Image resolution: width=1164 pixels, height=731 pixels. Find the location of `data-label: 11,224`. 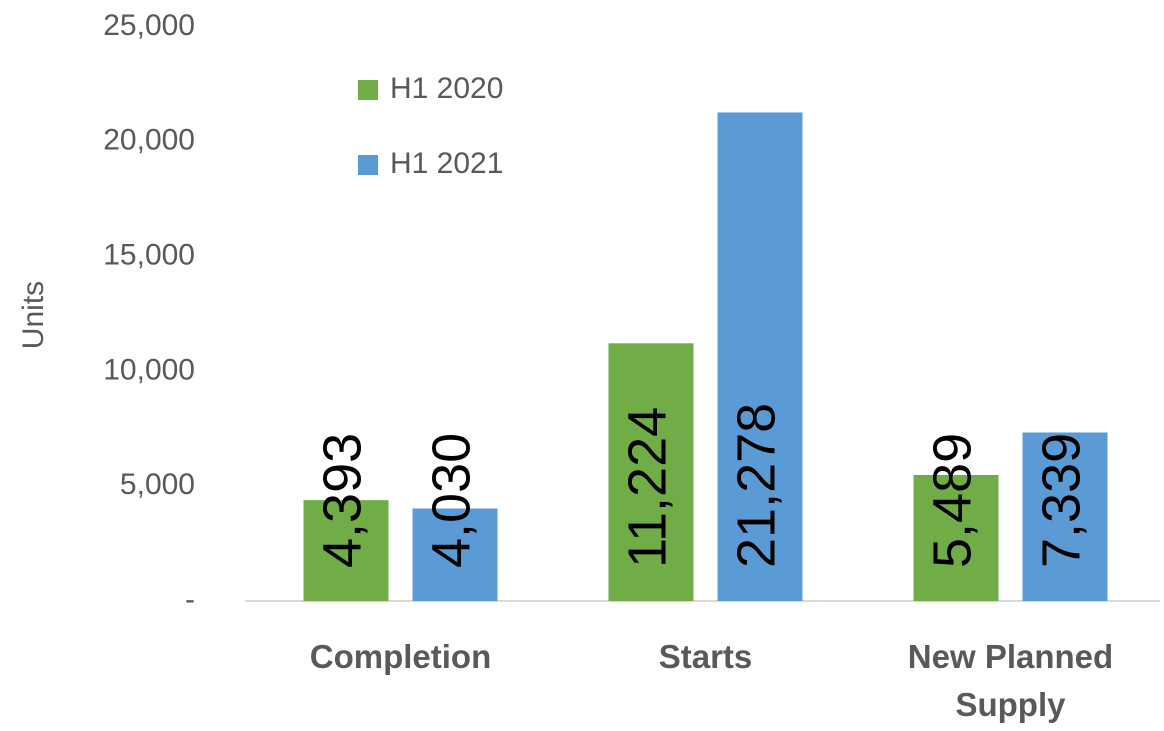

data-label: 11,224 is located at coordinates (647, 487).